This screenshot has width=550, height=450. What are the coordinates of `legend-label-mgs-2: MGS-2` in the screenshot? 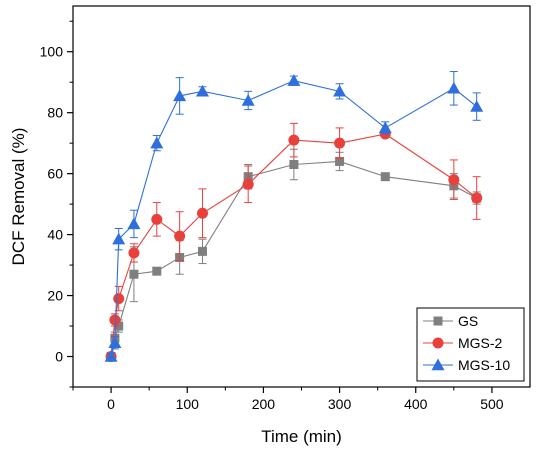 It's located at (480, 343).